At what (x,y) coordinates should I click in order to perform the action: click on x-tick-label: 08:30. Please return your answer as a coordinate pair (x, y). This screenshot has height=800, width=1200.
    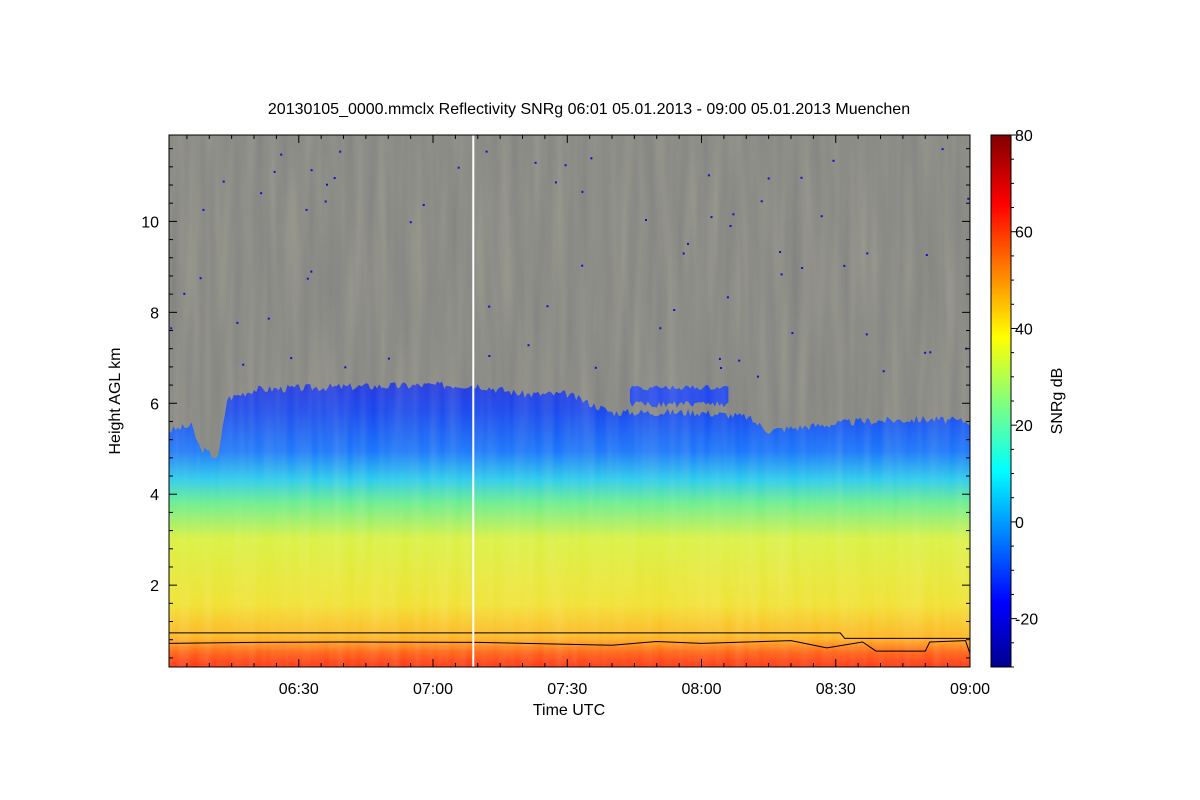
    Looking at the image, I should click on (836, 689).